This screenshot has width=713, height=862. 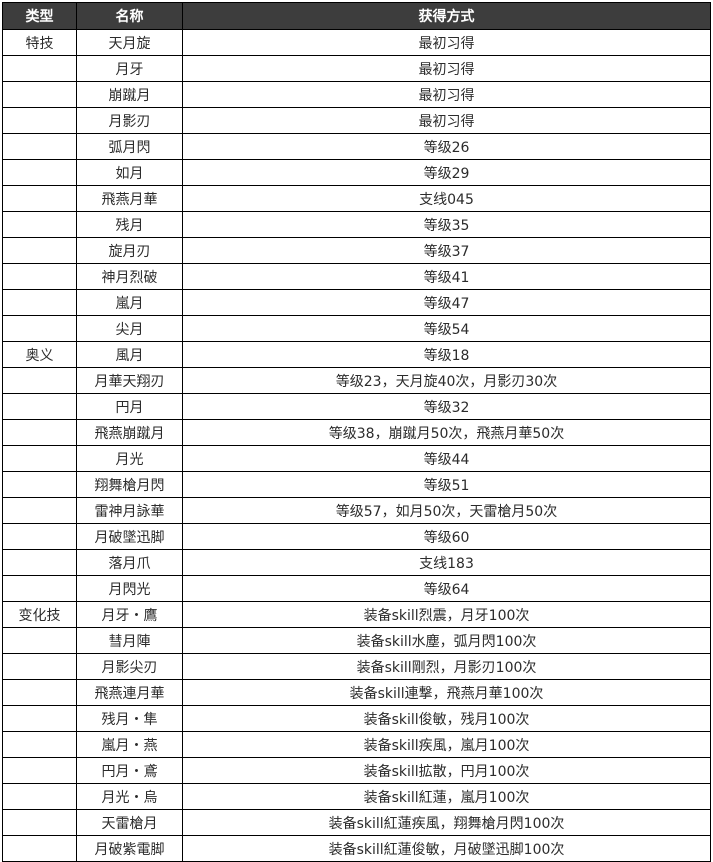 I want to click on table-row: 飛燕連月華 装备skill連撃，飛燕月華100次, so click(x=356, y=692).